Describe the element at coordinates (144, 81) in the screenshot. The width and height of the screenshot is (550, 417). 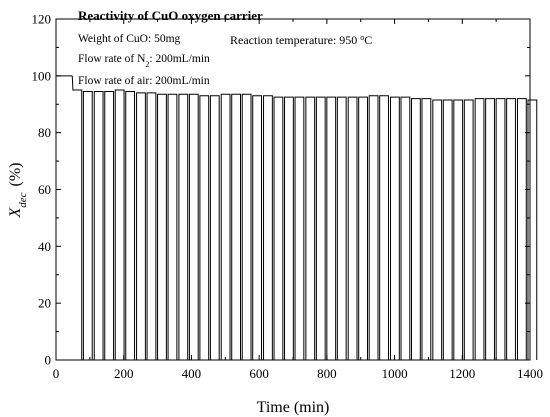
I see `flow-air-annotation: Flow rate of air: 200mL/min` at that location.